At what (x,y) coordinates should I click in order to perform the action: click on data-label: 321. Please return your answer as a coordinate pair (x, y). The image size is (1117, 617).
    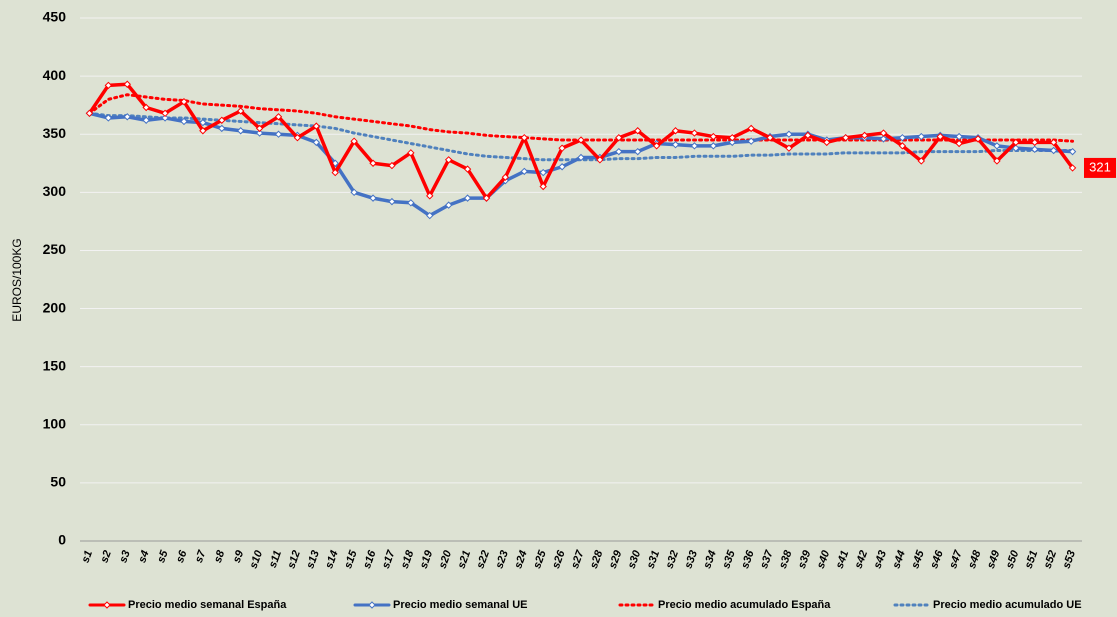
    Looking at the image, I should click on (1100, 166).